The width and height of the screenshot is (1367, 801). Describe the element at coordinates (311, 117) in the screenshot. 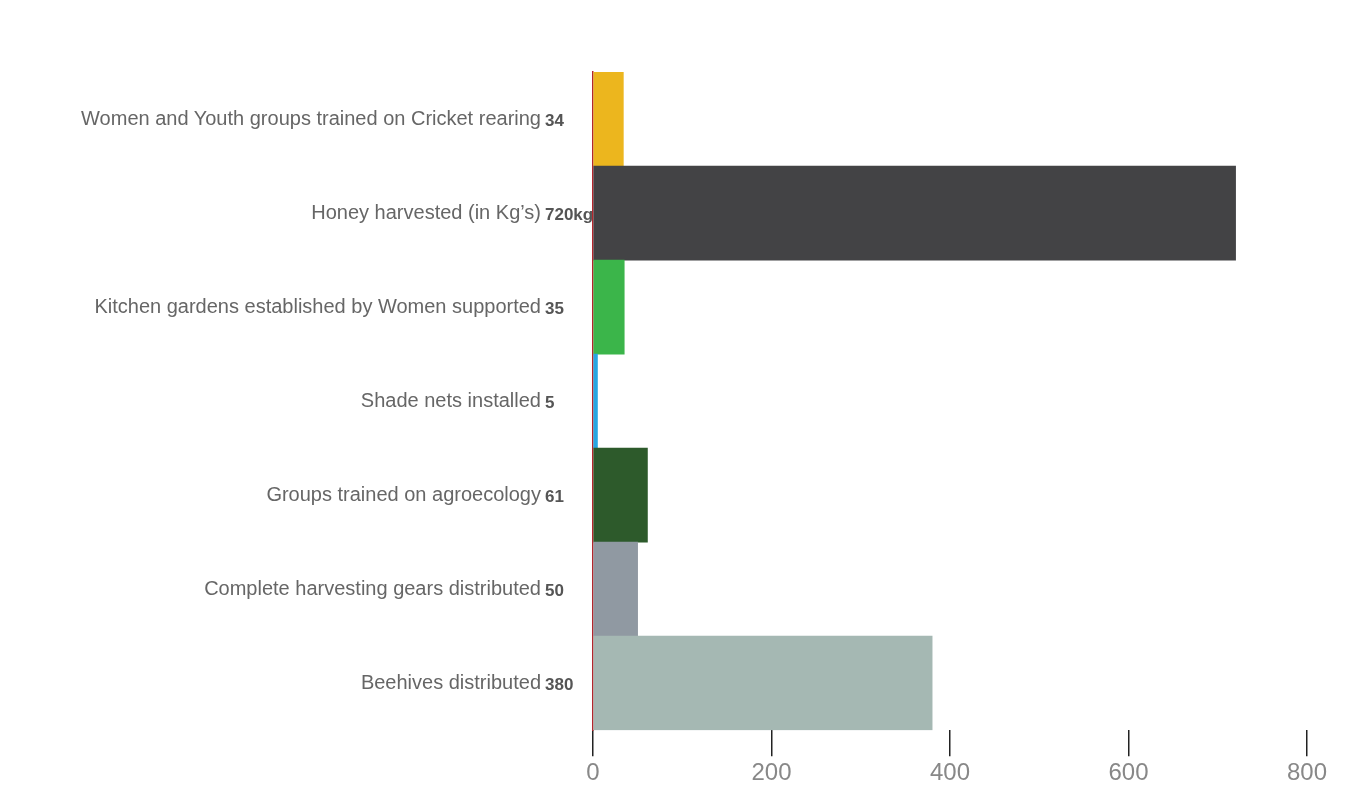

I see `y-tick-label: Women and Youth groups trained on Cricket rearing` at that location.